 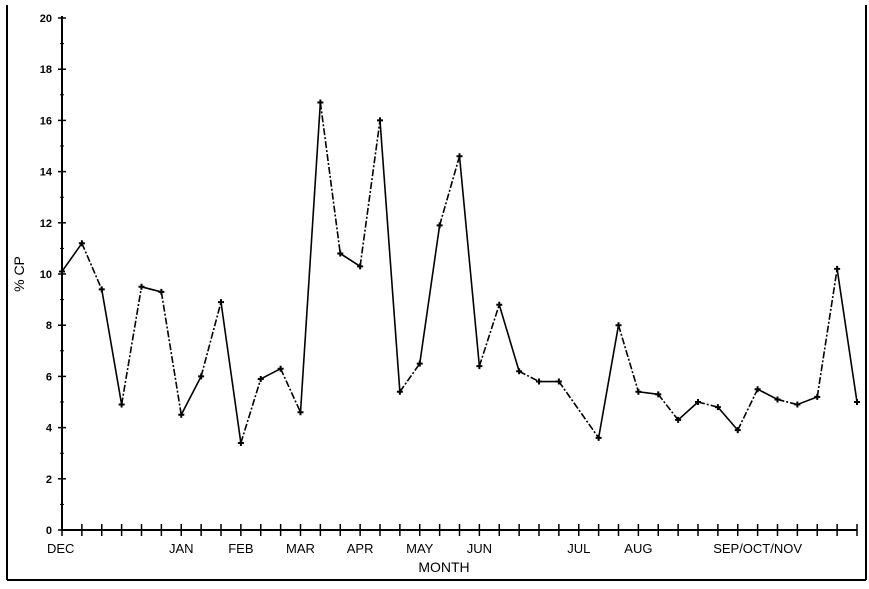 I want to click on x-month-label: JAN, so click(x=181, y=548).